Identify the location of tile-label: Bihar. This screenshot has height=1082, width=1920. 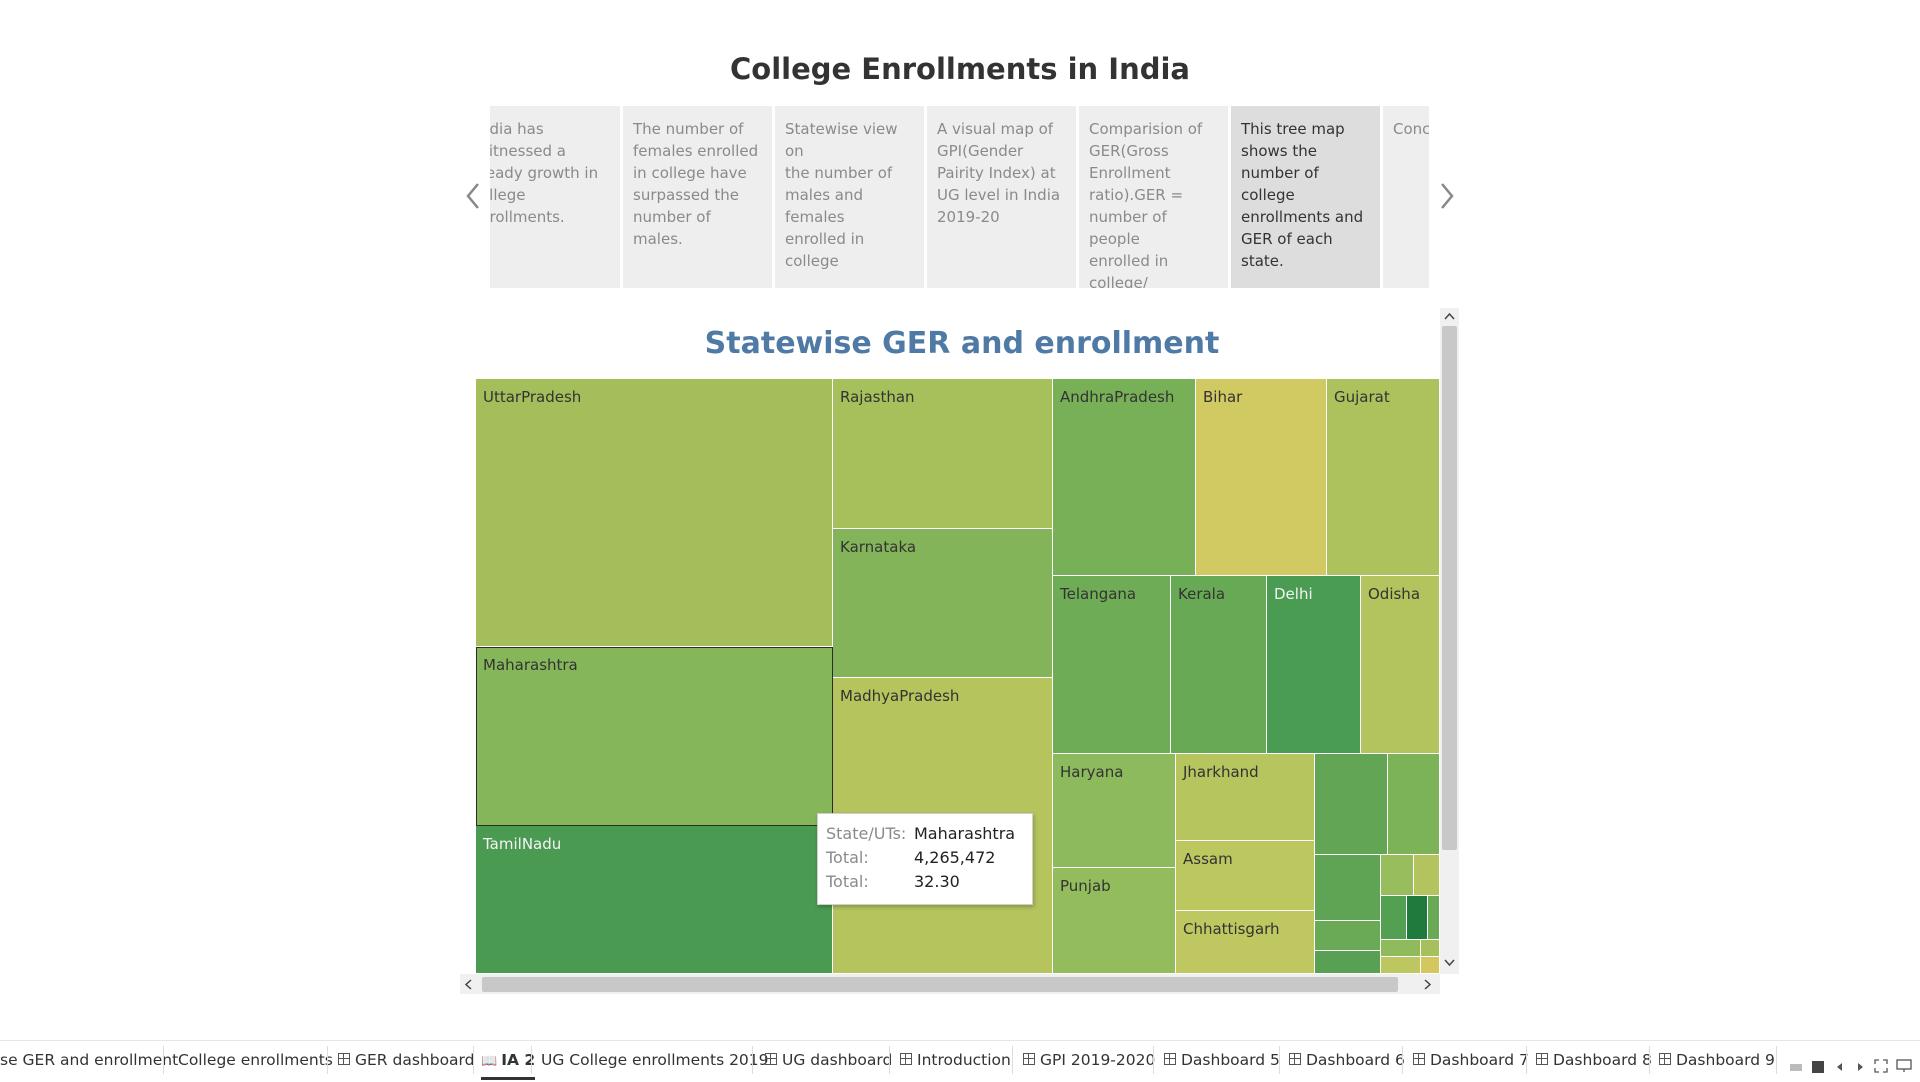
(1223, 397).